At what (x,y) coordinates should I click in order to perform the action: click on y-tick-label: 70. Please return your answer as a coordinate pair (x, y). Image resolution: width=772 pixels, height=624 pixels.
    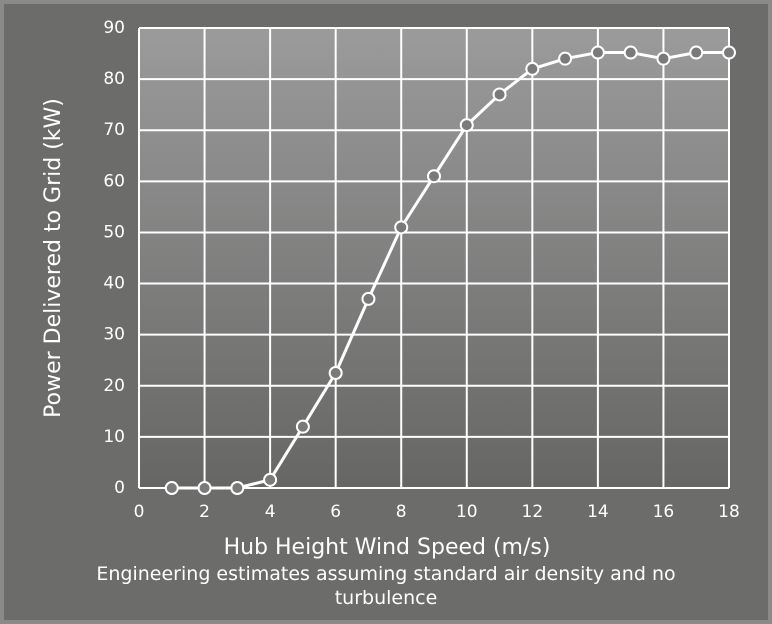
    Looking at the image, I should click on (114, 130).